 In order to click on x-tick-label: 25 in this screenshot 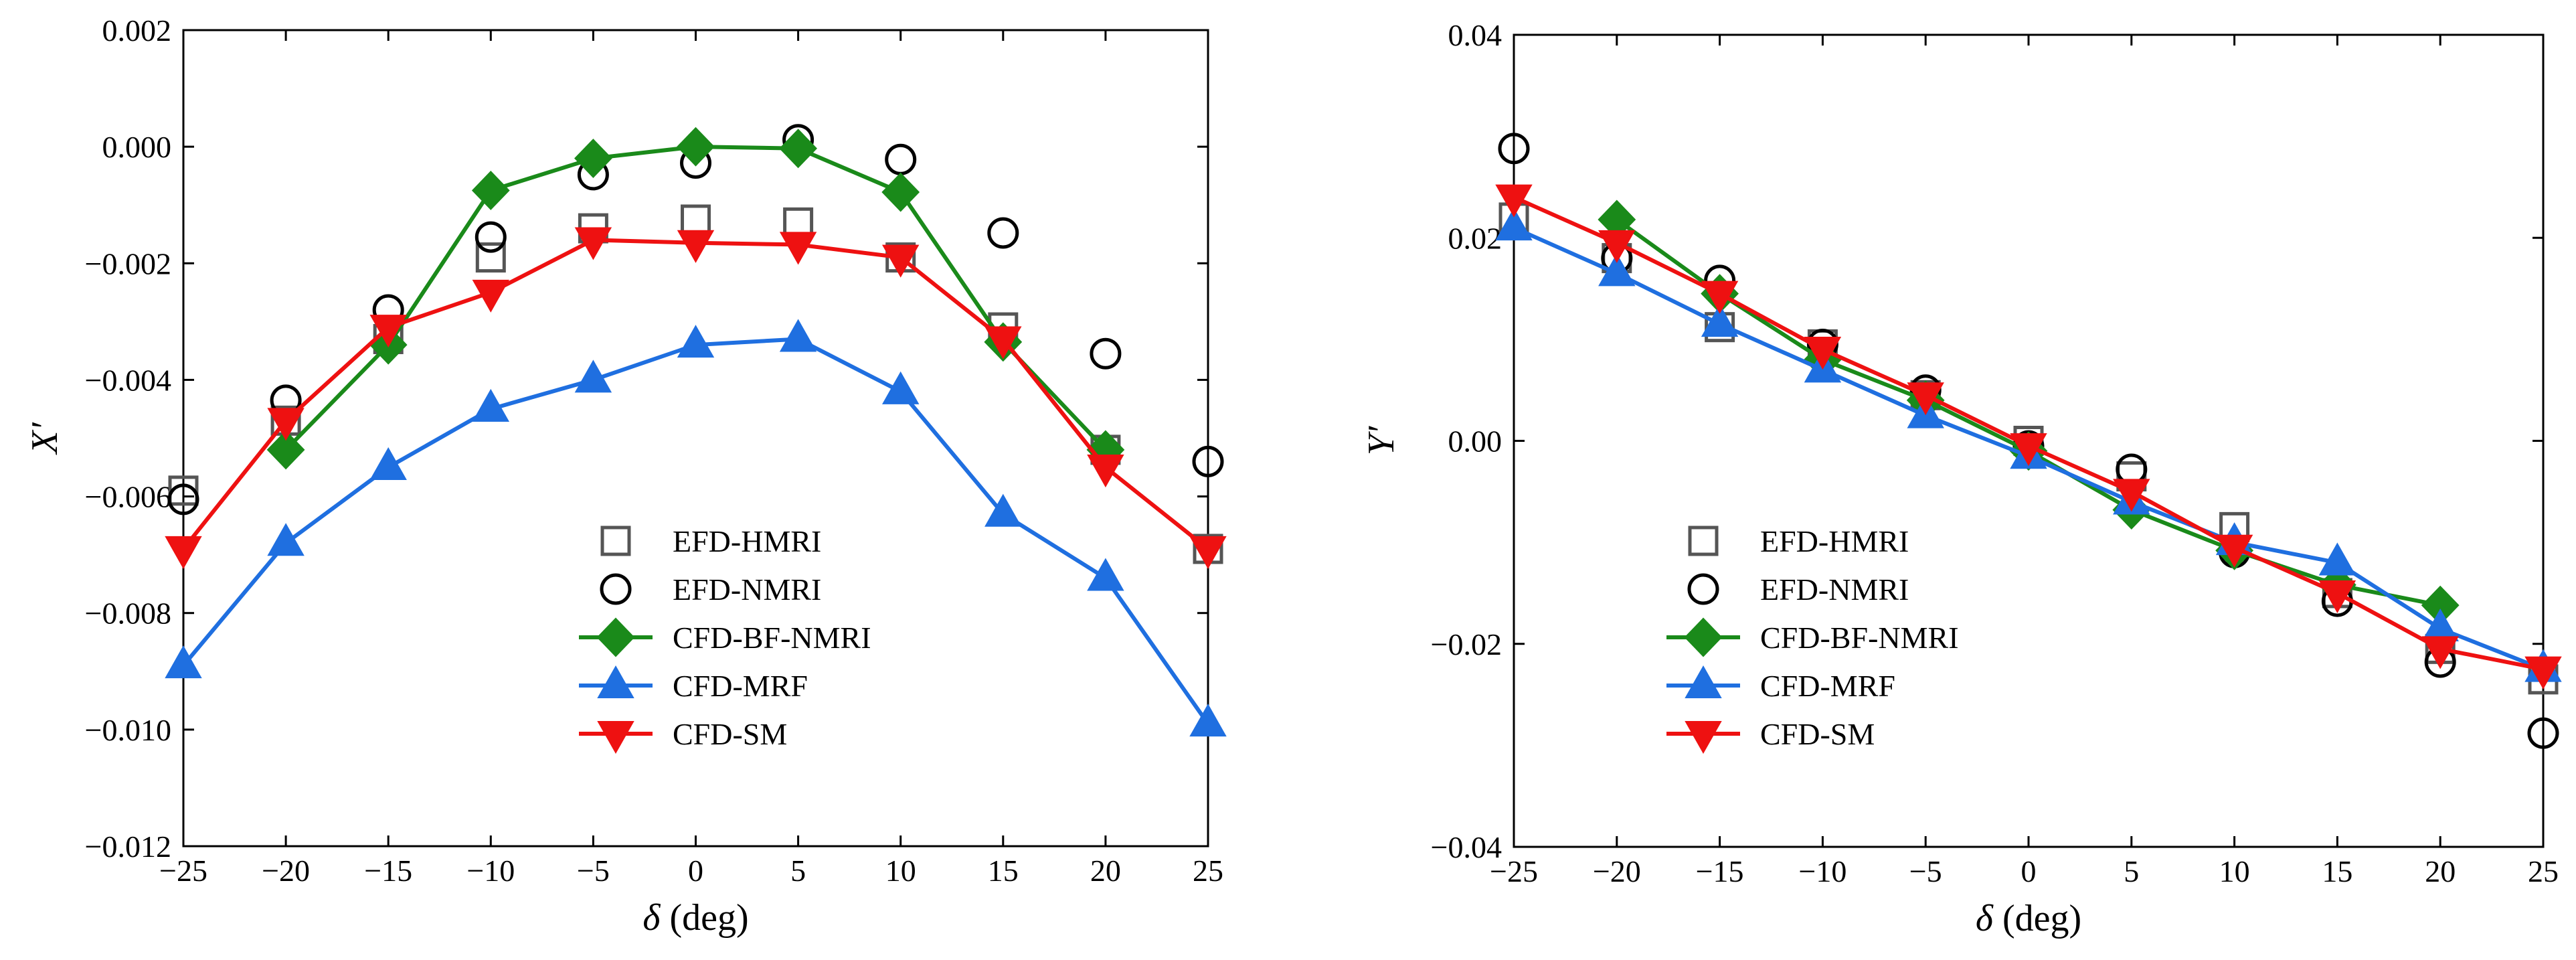, I will do `click(1208, 871)`.